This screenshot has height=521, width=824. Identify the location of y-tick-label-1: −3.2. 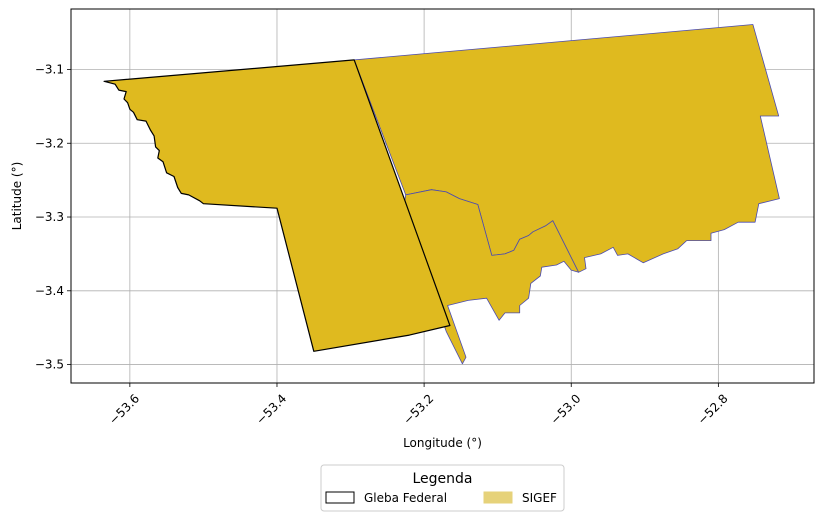
(49, 143).